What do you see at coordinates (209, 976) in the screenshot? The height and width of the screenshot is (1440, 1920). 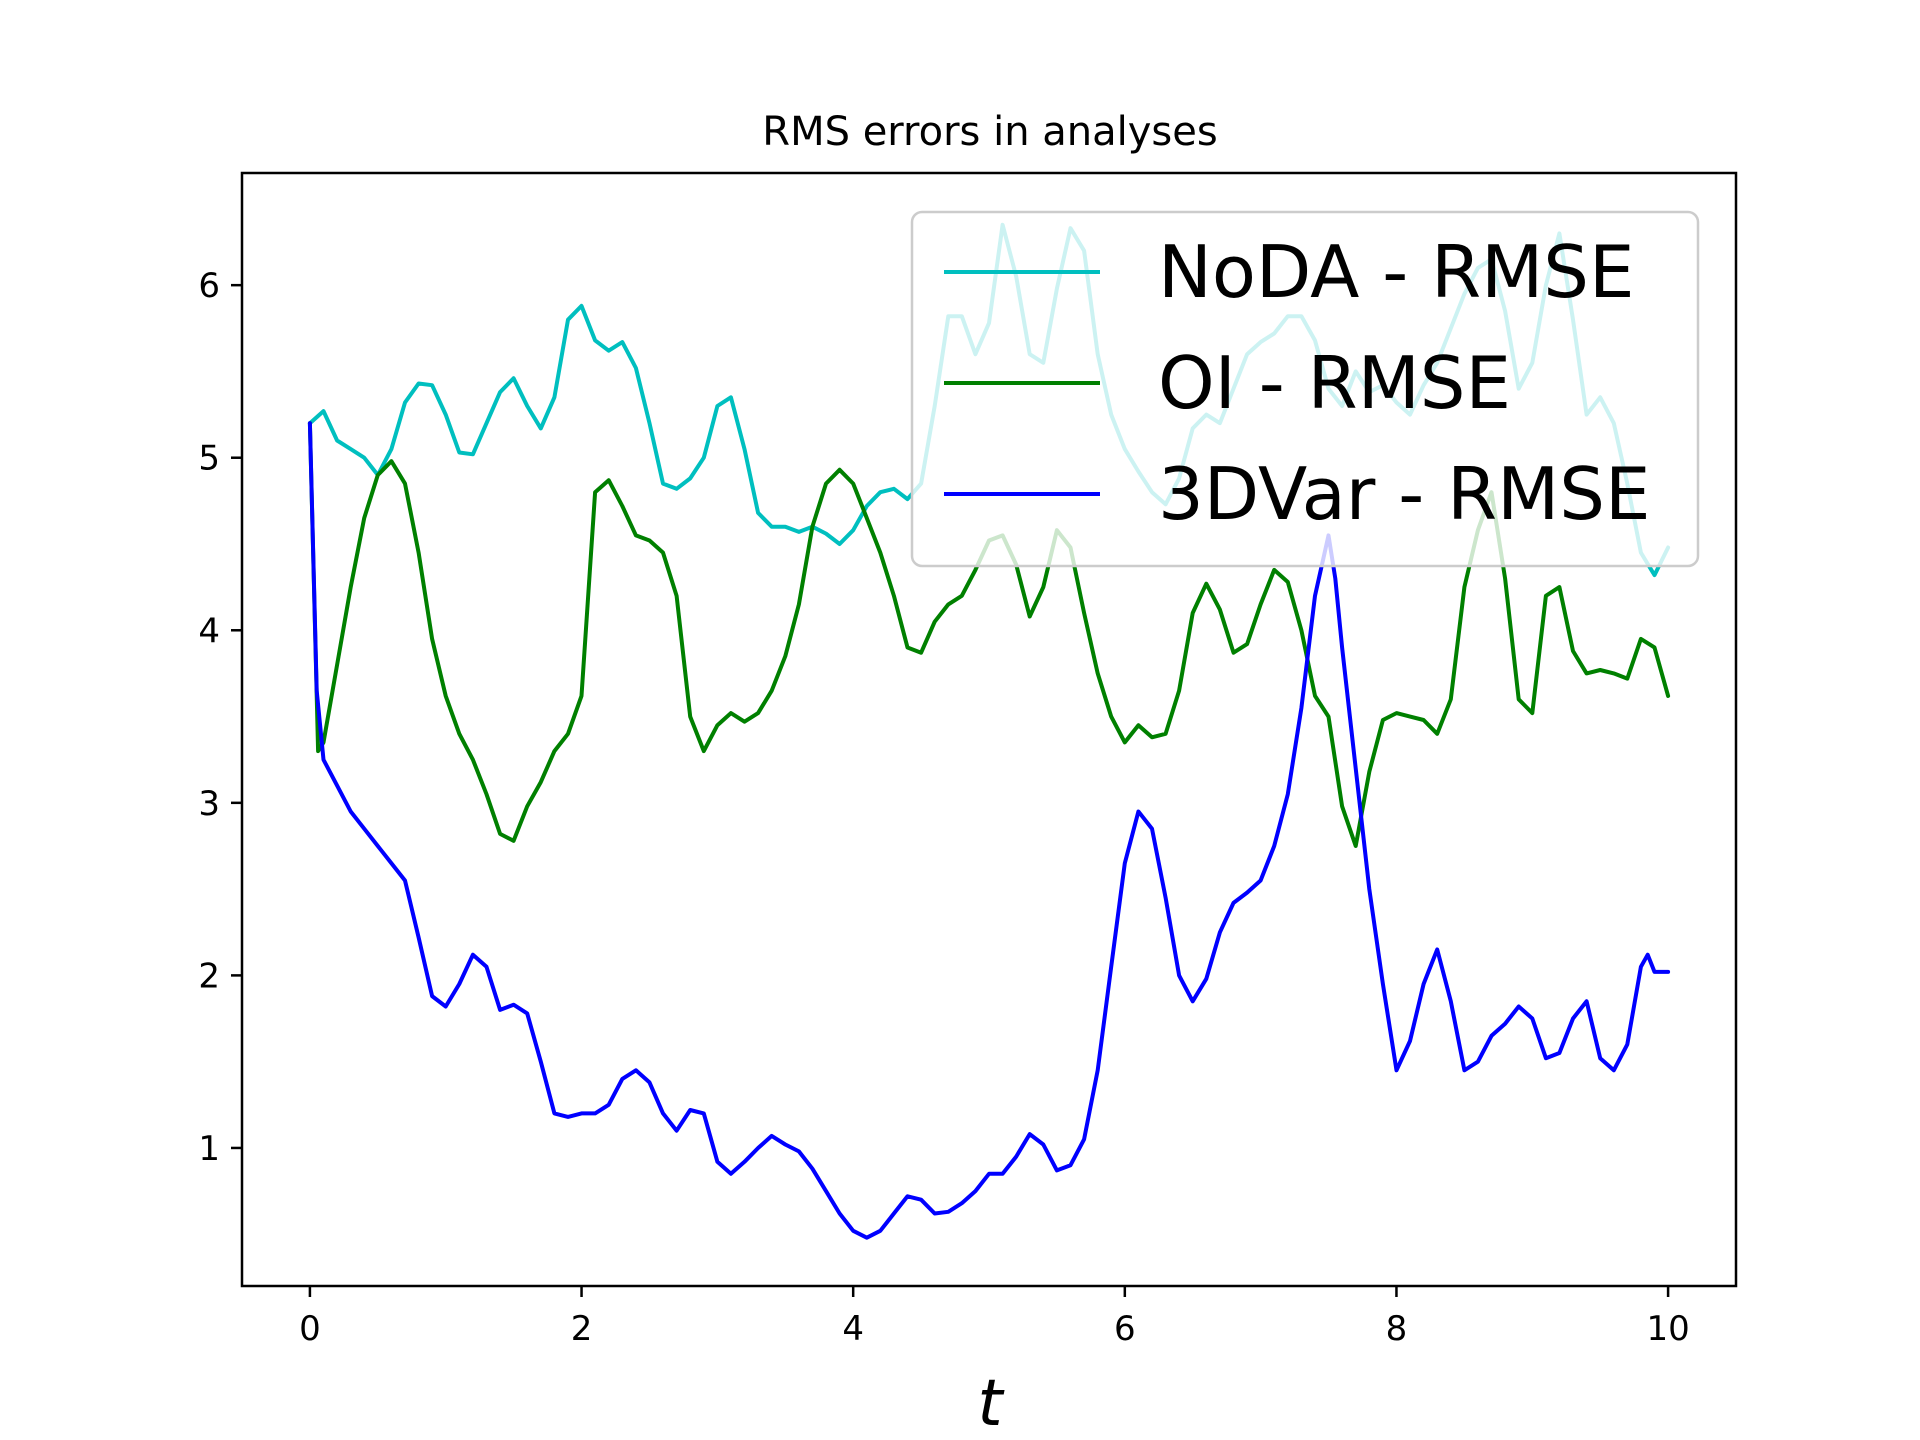 I see `y-tick-label: 2` at bounding box center [209, 976].